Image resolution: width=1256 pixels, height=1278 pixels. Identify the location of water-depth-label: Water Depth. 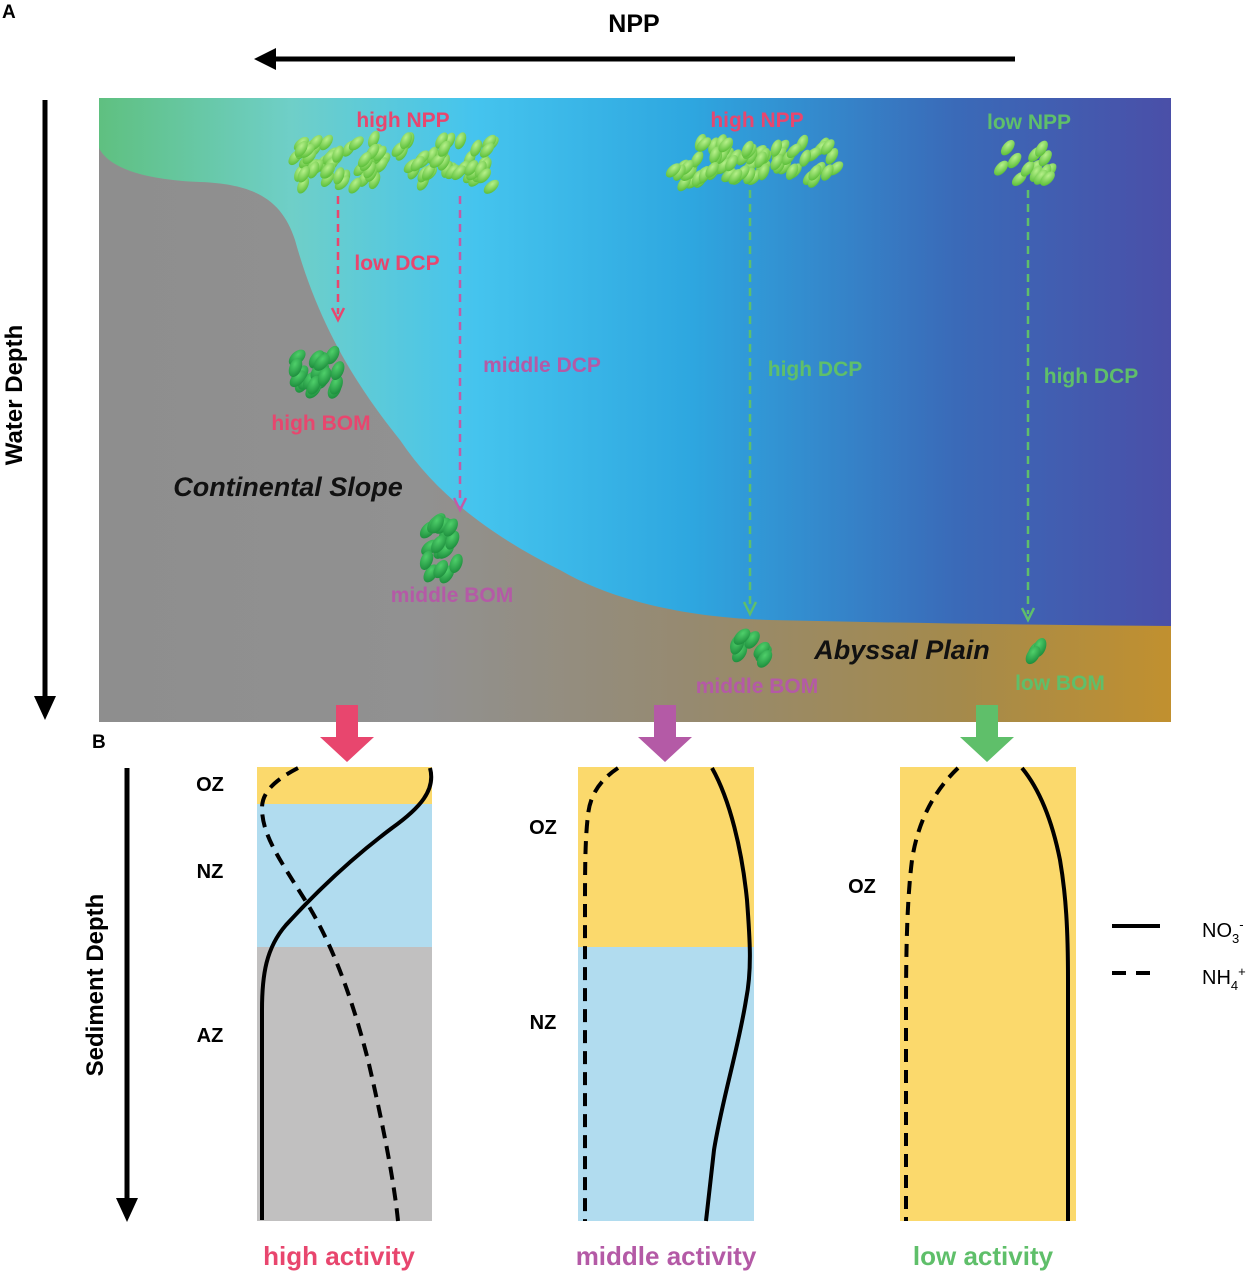
(14, 395).